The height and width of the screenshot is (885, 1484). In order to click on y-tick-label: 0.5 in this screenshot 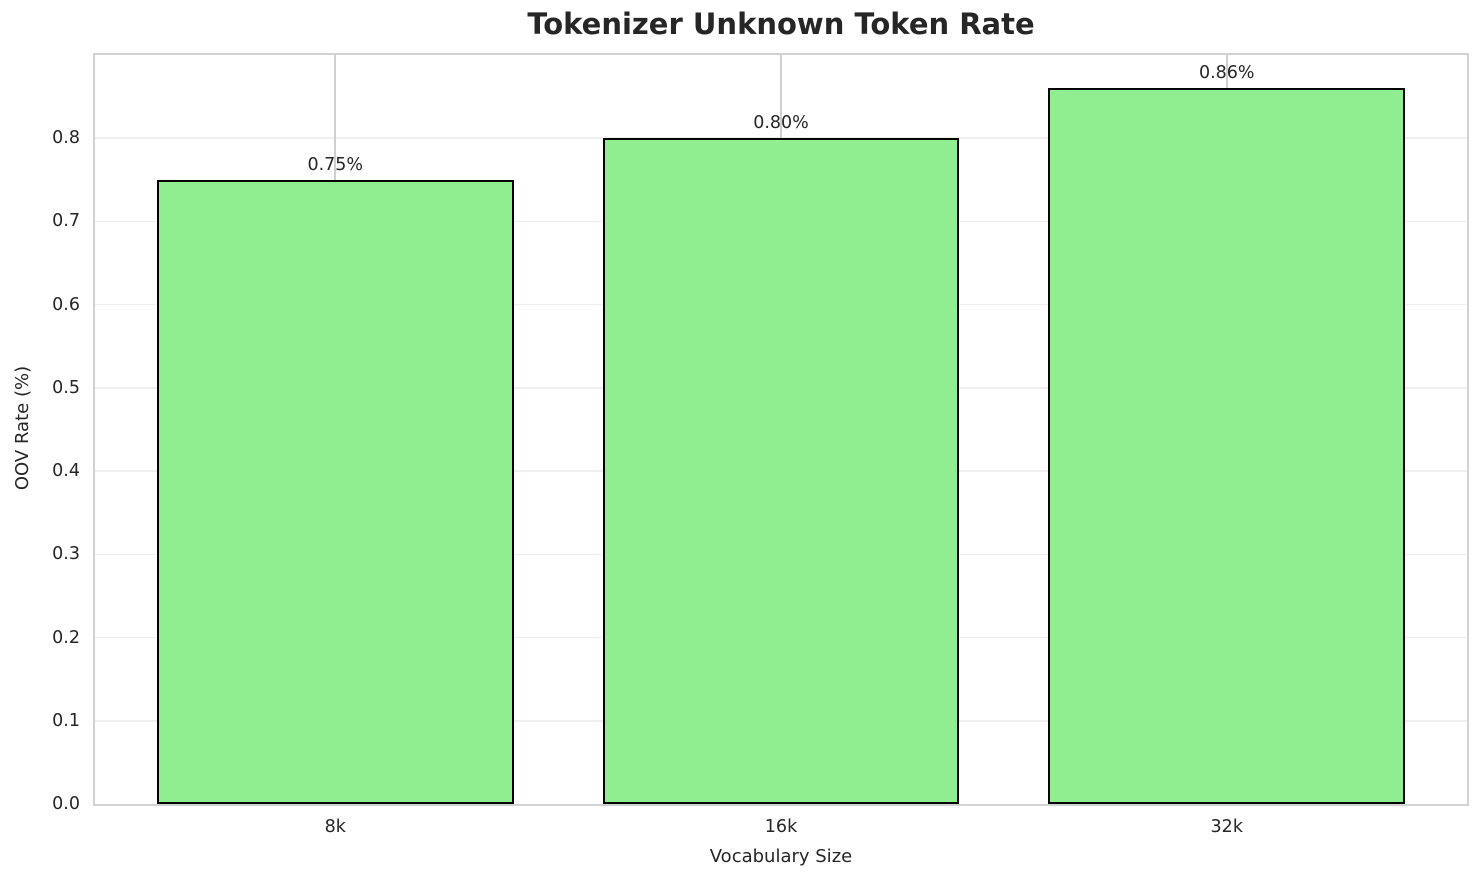, I will do `click(66, 387)`.